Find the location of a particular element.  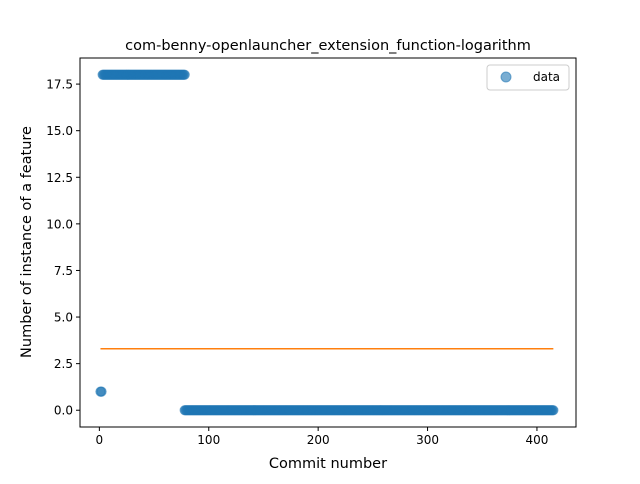

y-tick-label: 7.5 is located at coordinates (63, 271).